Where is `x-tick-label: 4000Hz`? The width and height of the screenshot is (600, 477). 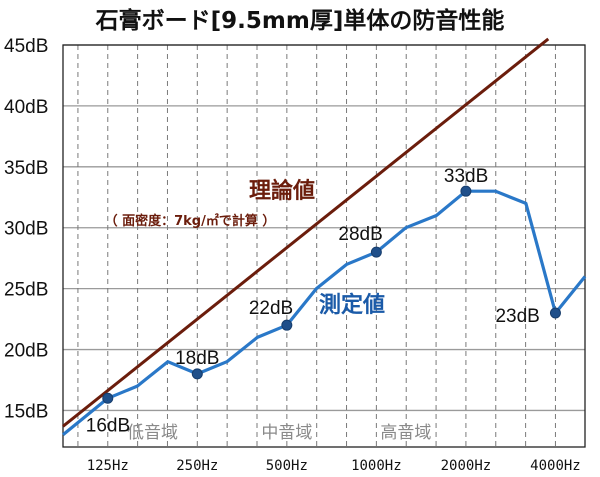
x-tick-label: 4000Hz is located at coordinates (555, 466).